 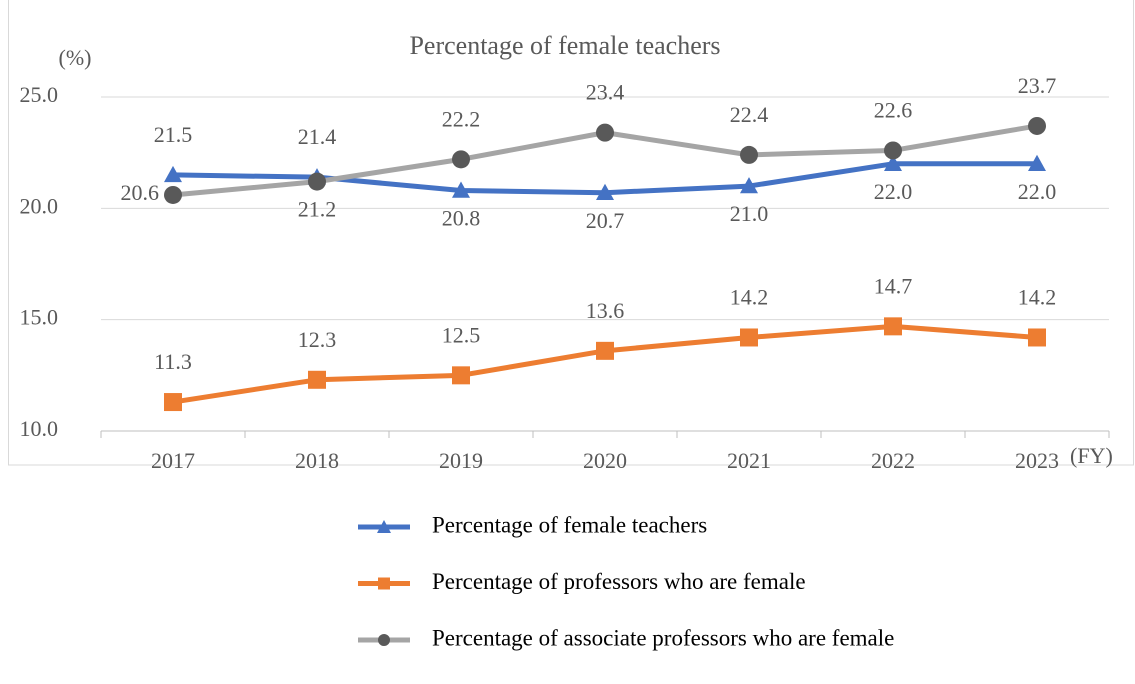 What do you see at coordinates (749, 460) in the screenshot?
I see `x-tick-label: 2021` at bounding box center [749, 460].